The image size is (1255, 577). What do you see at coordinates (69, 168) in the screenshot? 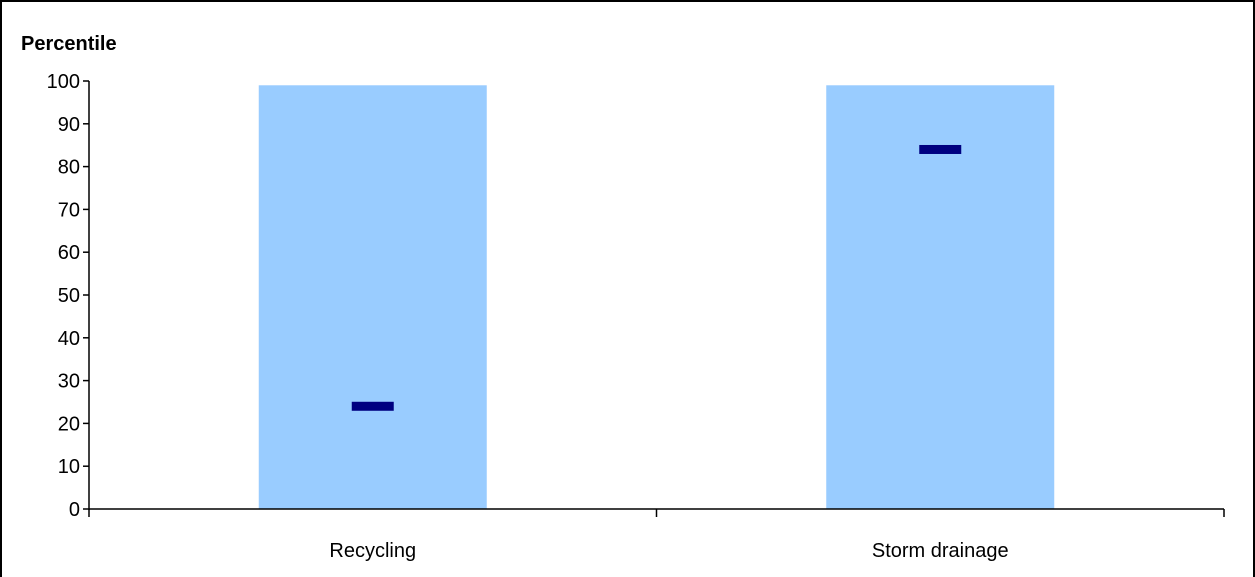
I see `y-tick-label-8: 80` at bounding box center [69, 168].